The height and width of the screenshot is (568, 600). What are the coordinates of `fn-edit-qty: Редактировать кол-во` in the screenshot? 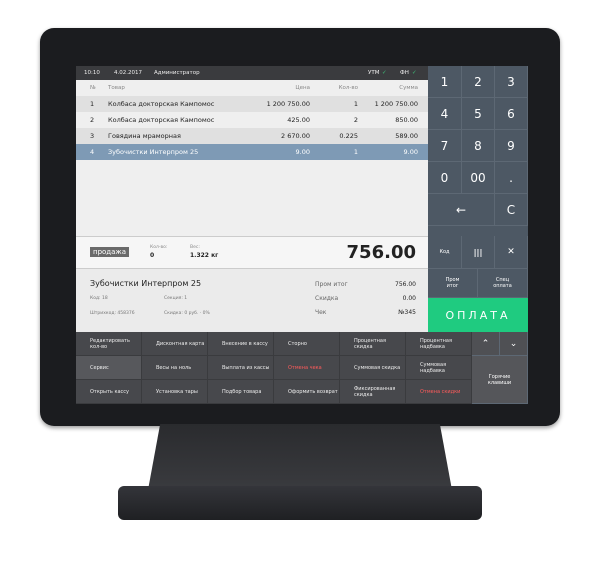 It's located at (109, 344).